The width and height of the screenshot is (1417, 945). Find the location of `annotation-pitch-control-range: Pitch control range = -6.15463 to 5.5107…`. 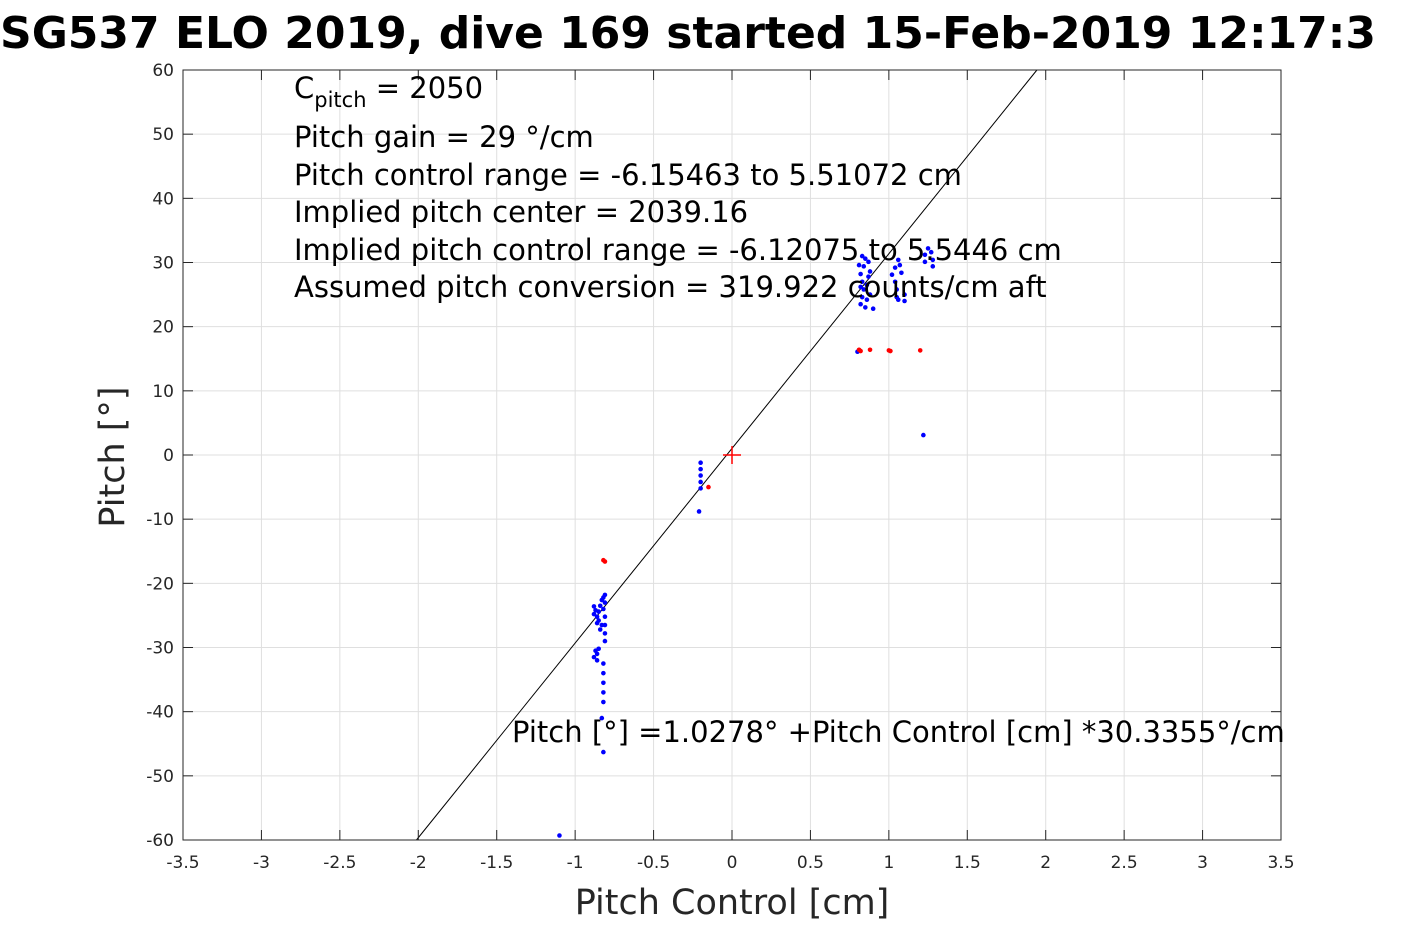

annotation-pitch-control-range: Pitch control range = -6.15463 to 5.5107… is located at coordinates (628, 175).